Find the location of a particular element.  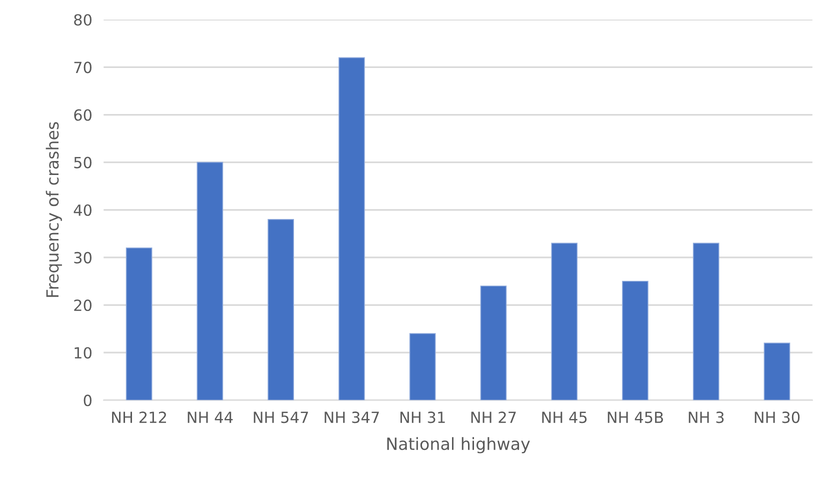

x-tick-label: NH 212 is located at coordinates (139, 417).